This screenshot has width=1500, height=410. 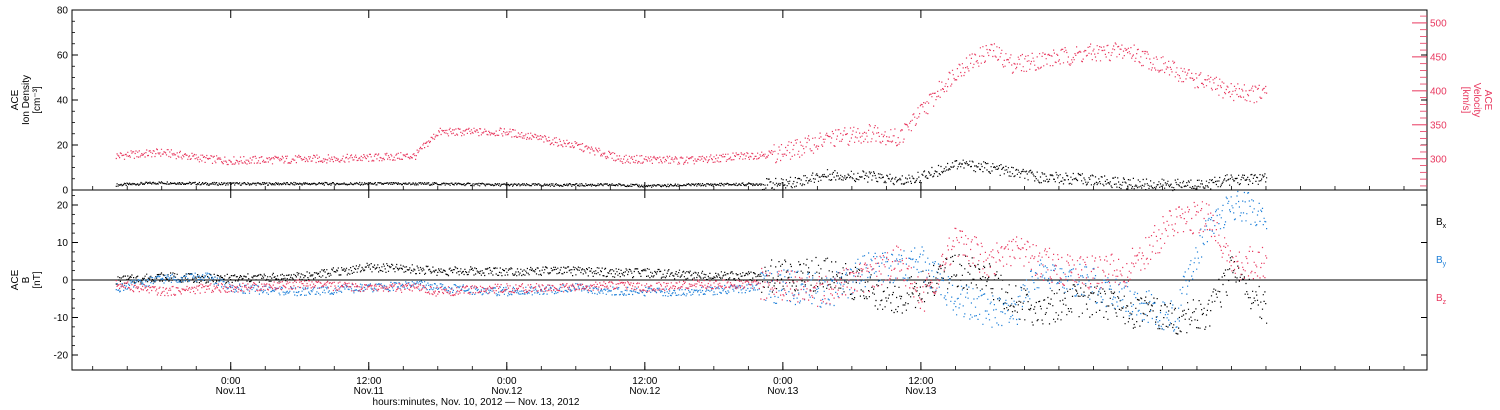 I want to click on y-axis-label-line: [nT], so click(x=37, y=279).